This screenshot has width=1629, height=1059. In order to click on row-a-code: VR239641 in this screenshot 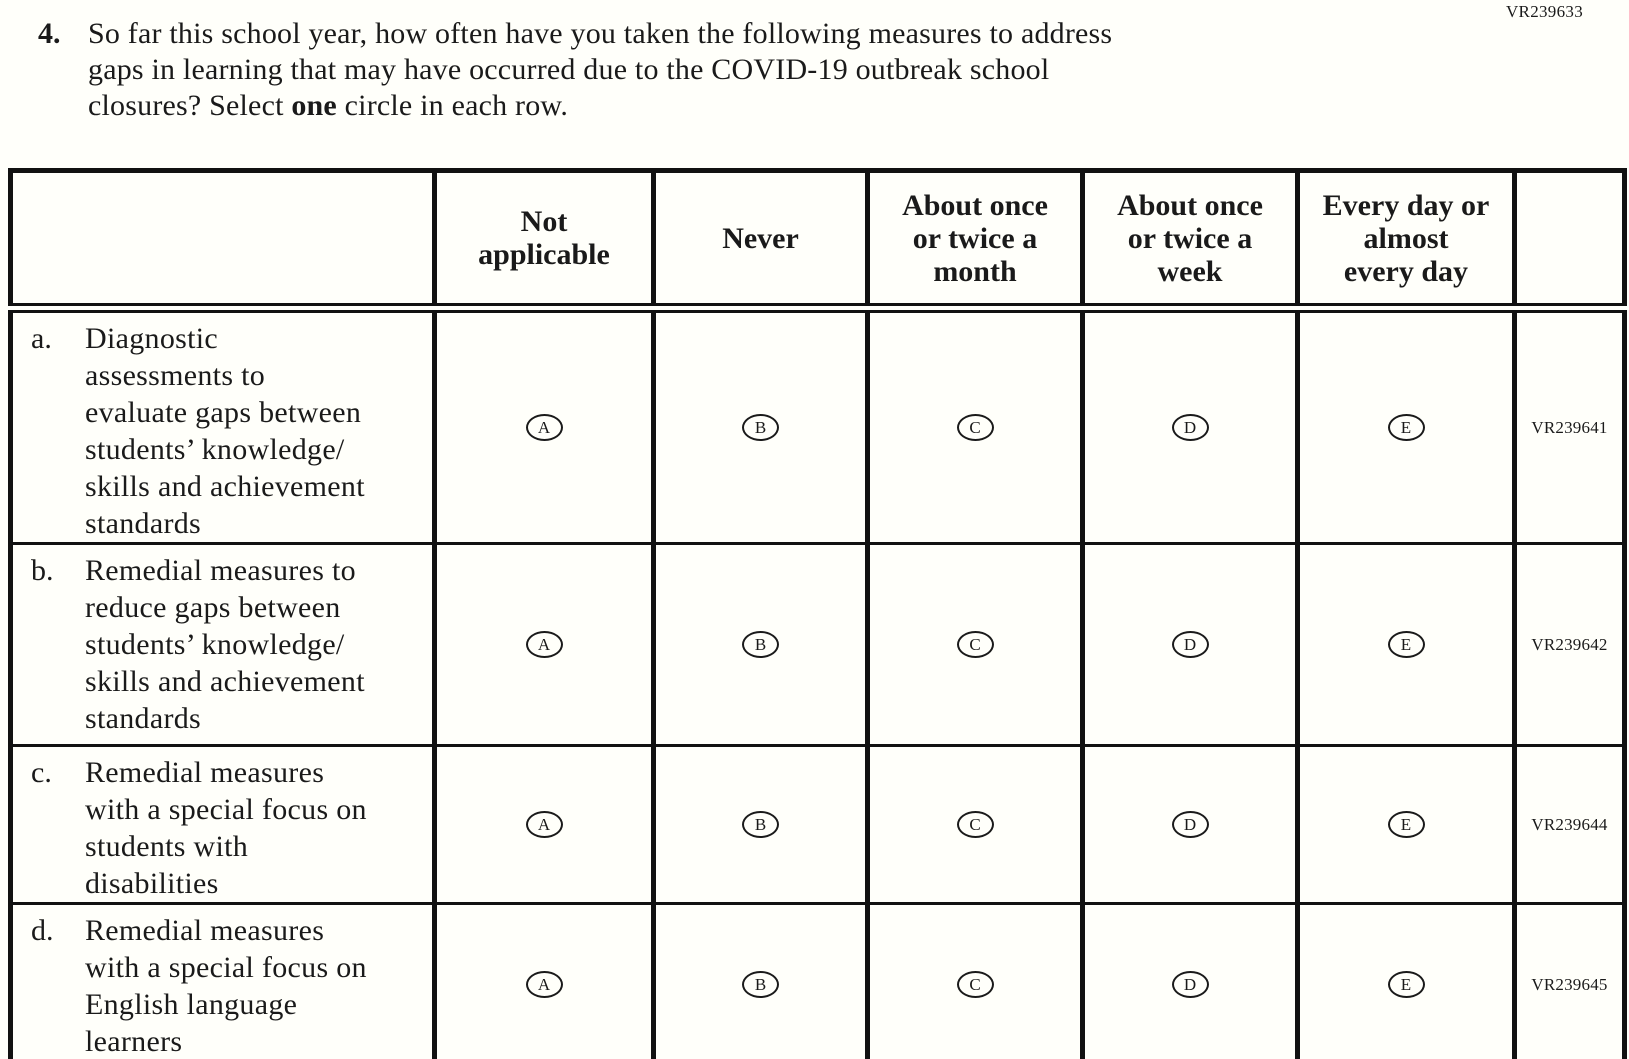, I will do `click(1568, 426)`.